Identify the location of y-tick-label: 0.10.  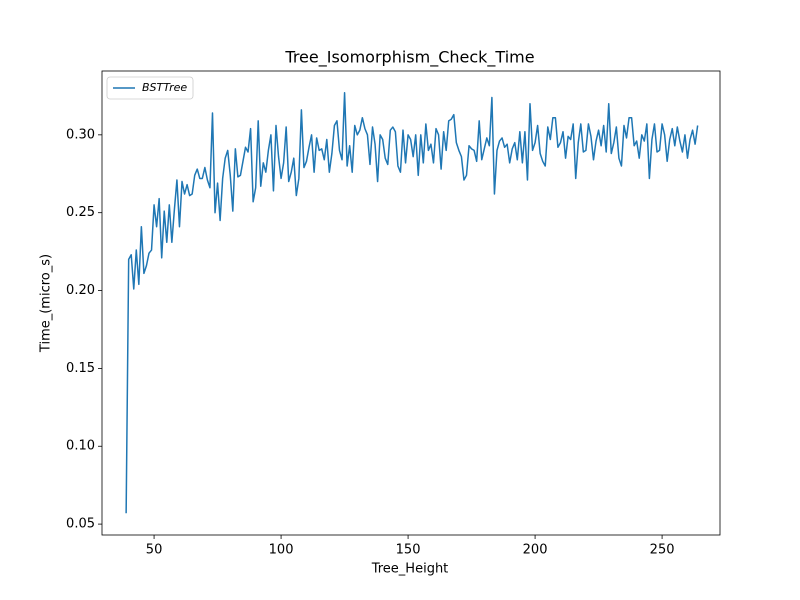
(80, 446).